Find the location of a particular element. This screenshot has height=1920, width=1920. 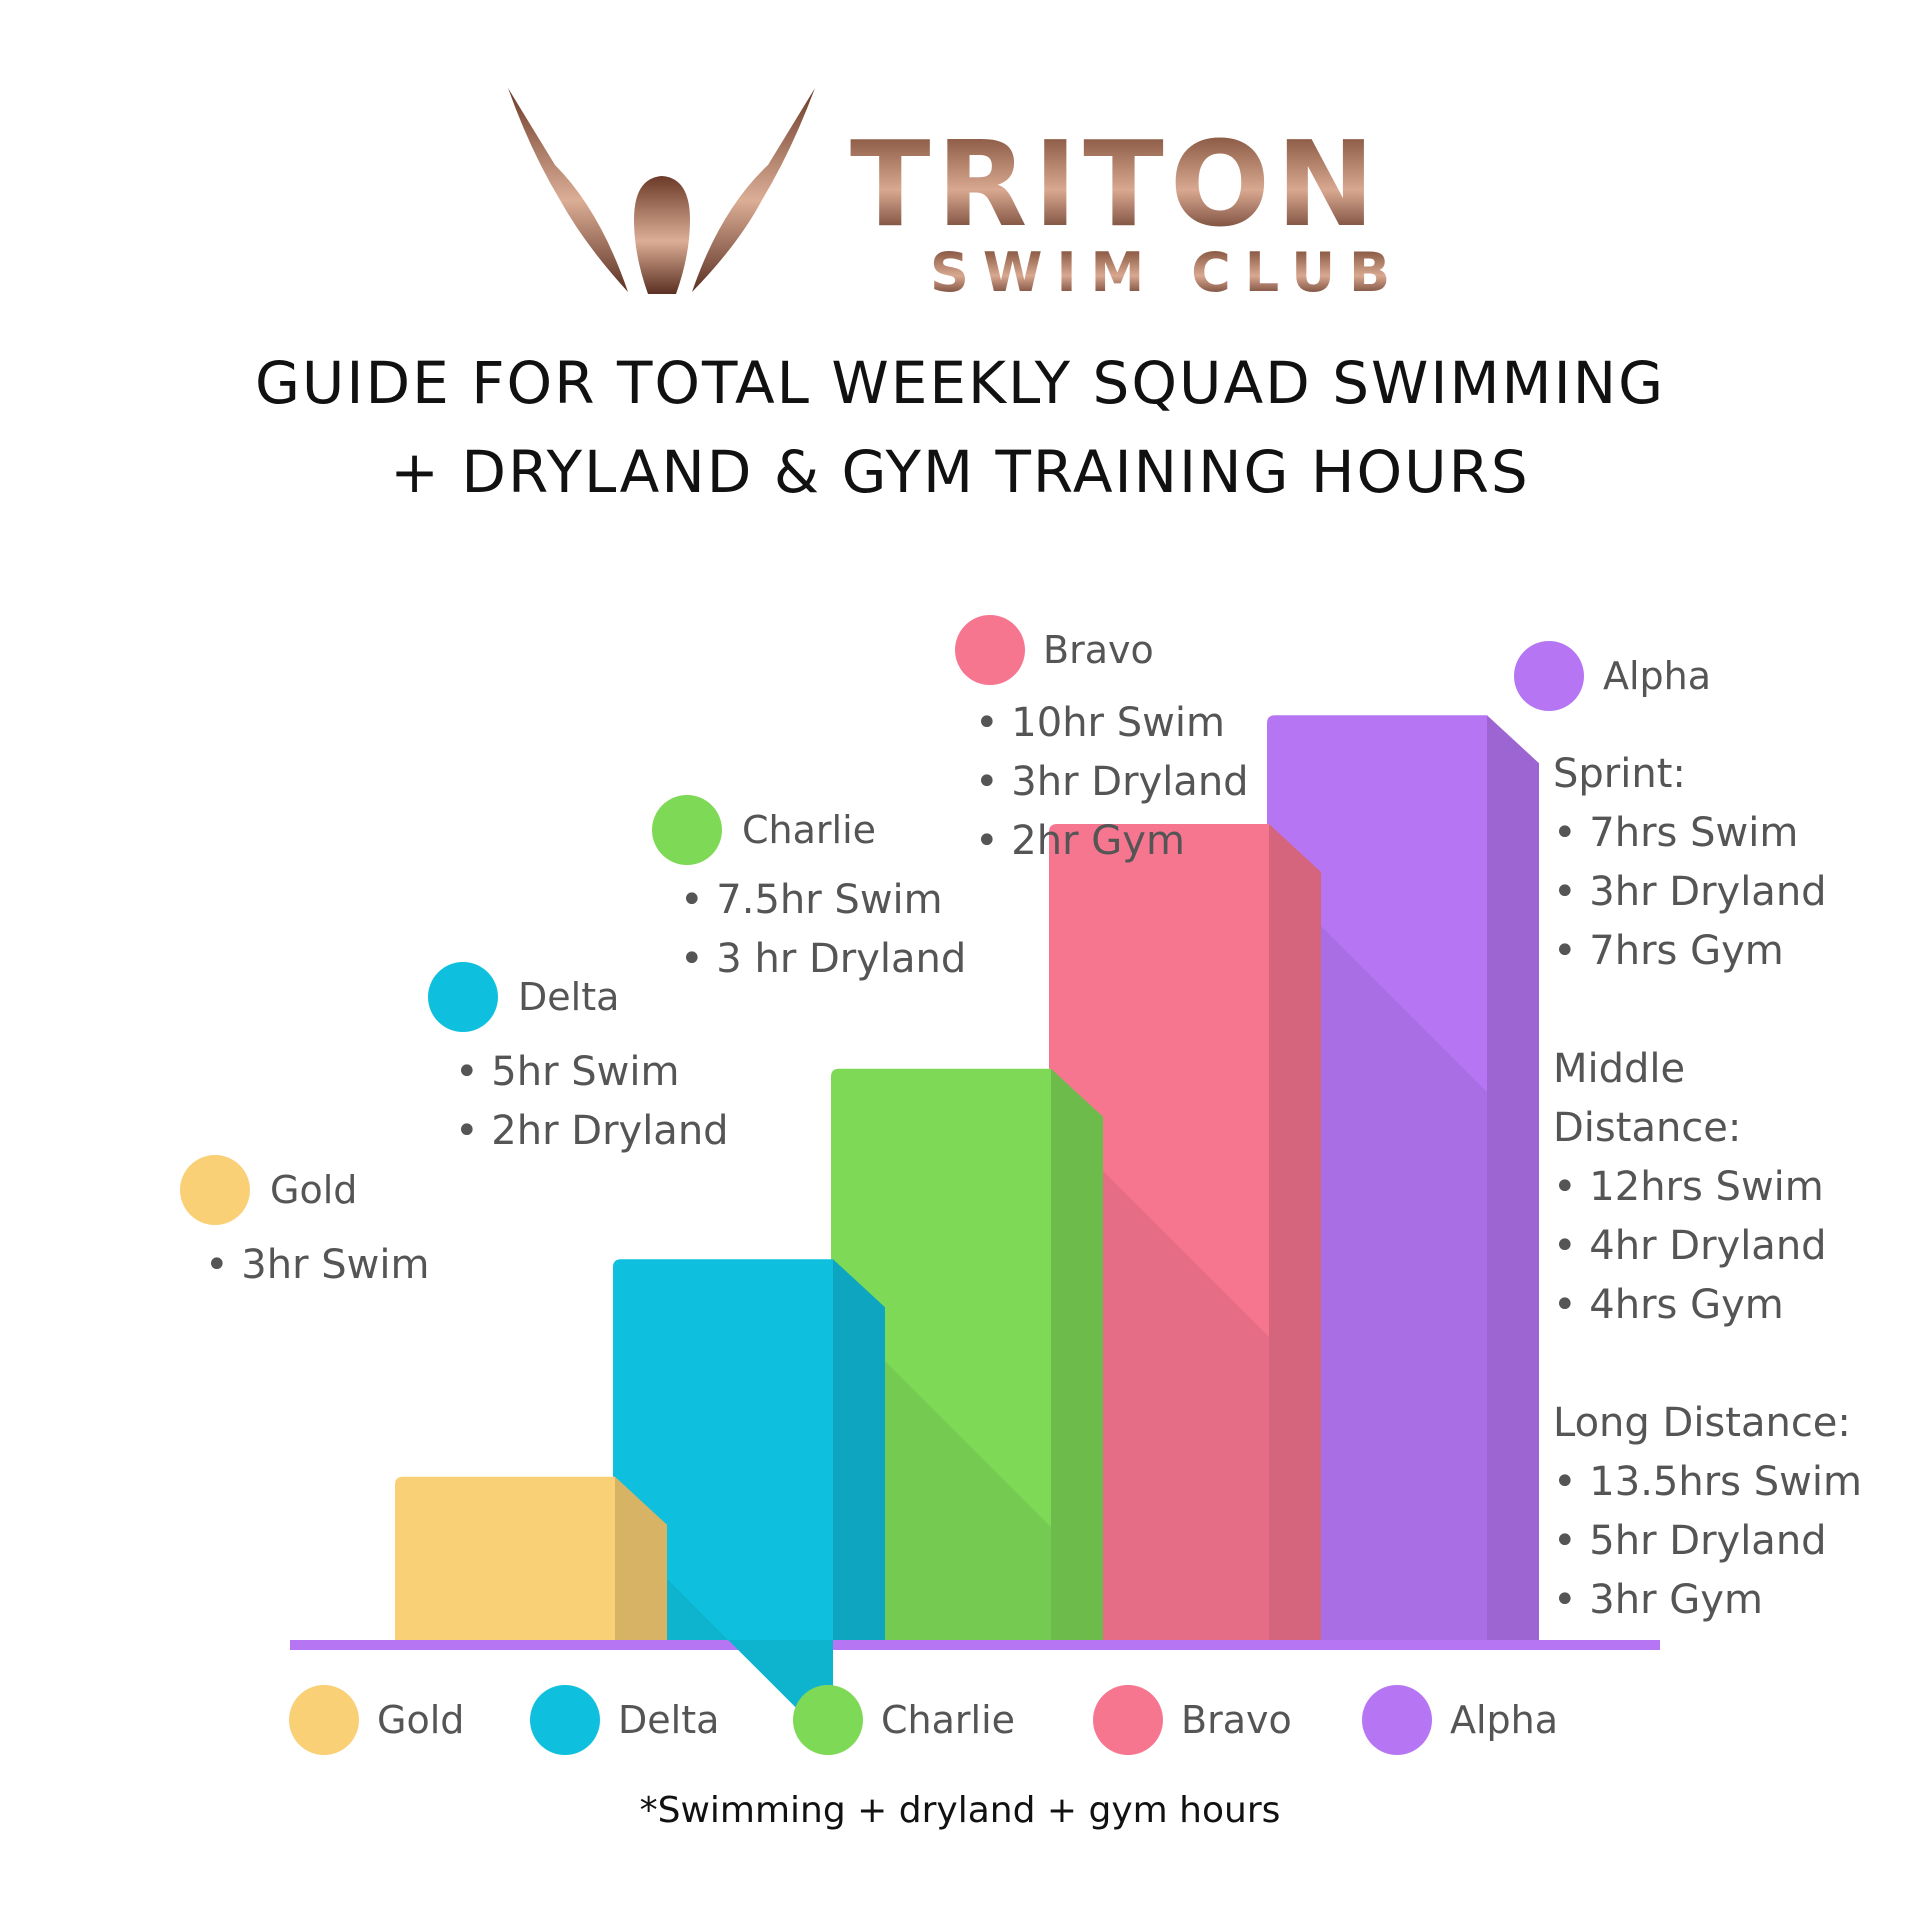

annotation-alpha-group-1-line-1: • 4hr Dryland is located at coordinates (1690, 1246).